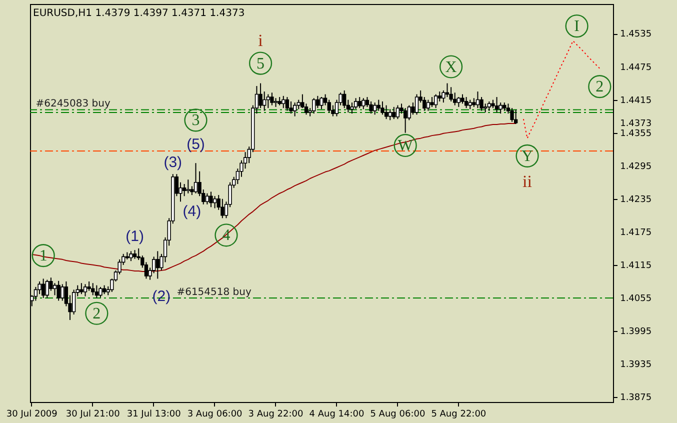  What do you see at coordinates (192, 211) in the screenshot?
I see `annotation: (4)` at bounding box center [192, 211].